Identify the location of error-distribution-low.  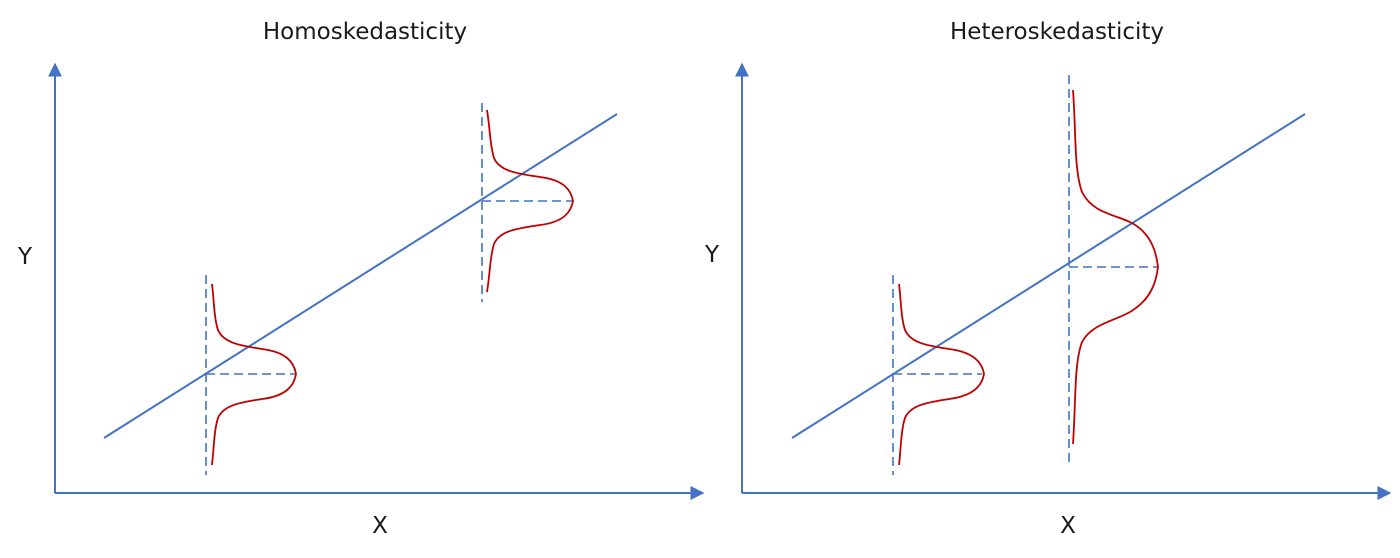
(251, 375).